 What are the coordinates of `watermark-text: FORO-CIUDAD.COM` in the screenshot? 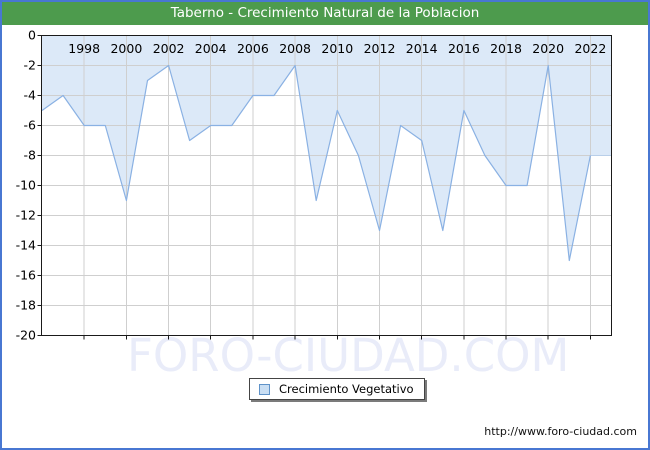 It's located at (348, 355).